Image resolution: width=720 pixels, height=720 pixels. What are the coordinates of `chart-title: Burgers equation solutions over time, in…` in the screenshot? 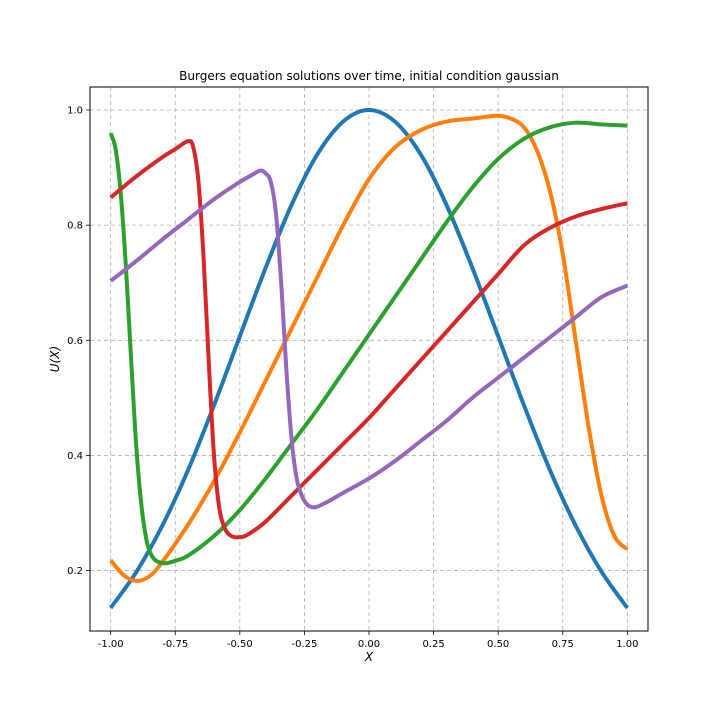 It's located at (369, 76).